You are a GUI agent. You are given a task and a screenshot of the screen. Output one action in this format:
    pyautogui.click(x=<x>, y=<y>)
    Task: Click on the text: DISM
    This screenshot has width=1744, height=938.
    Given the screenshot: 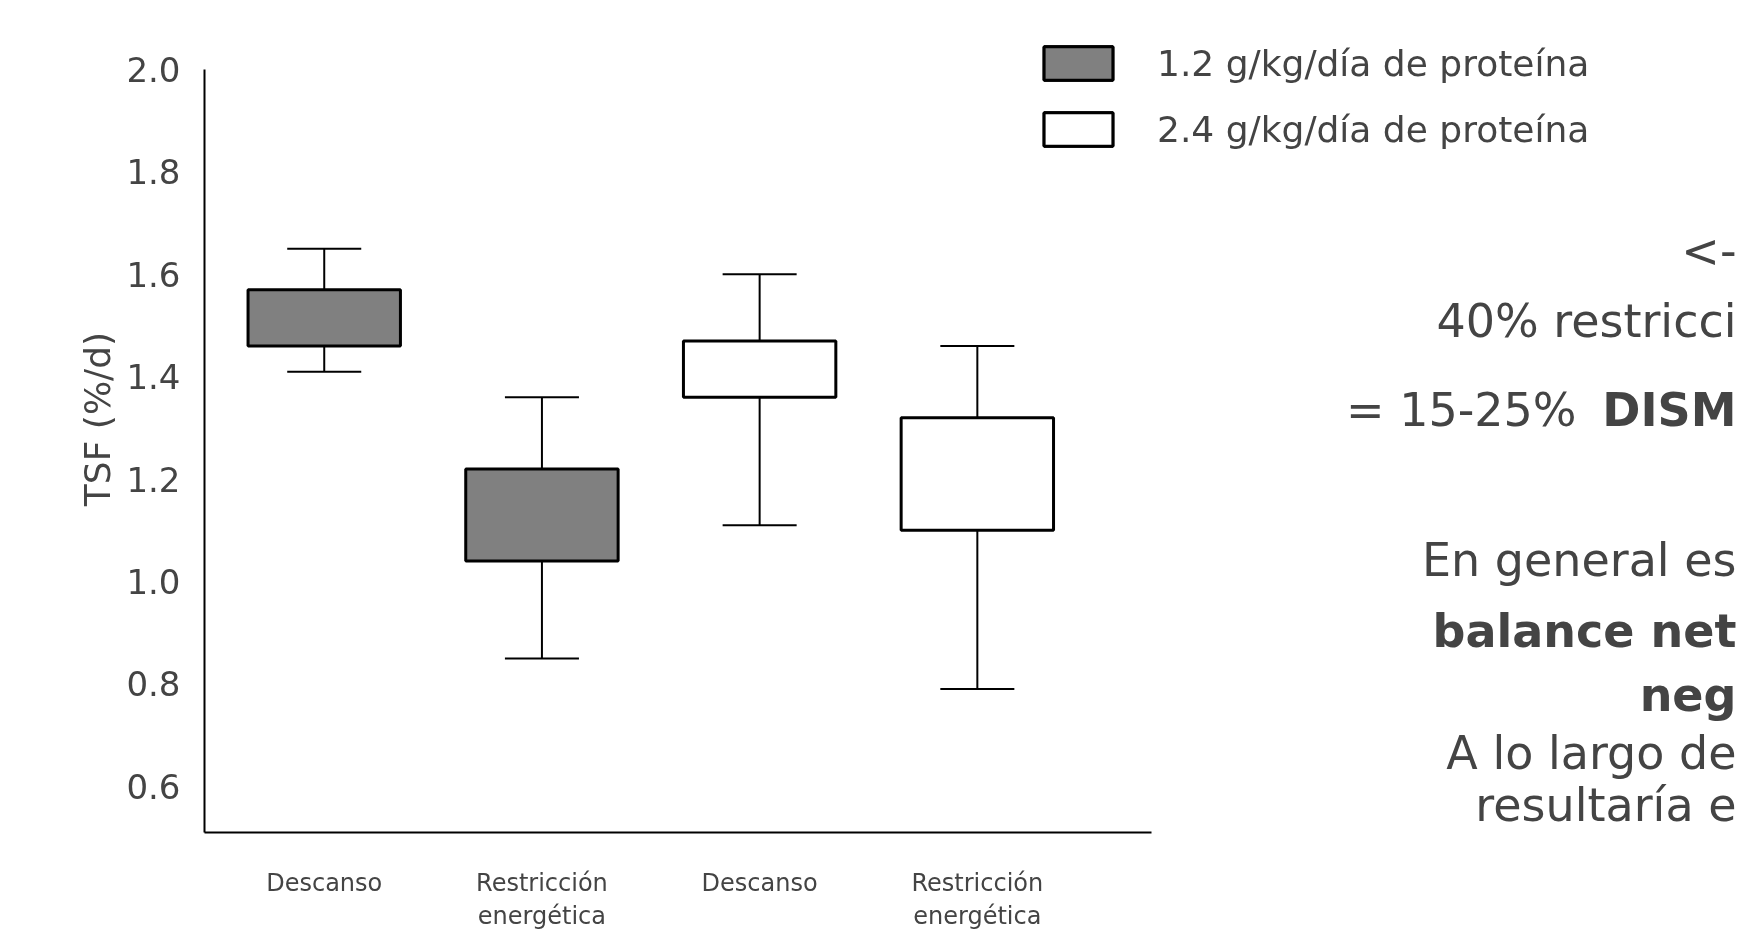 What is the action you would take?
    pyautogui.click(x=1669, y=409)
    